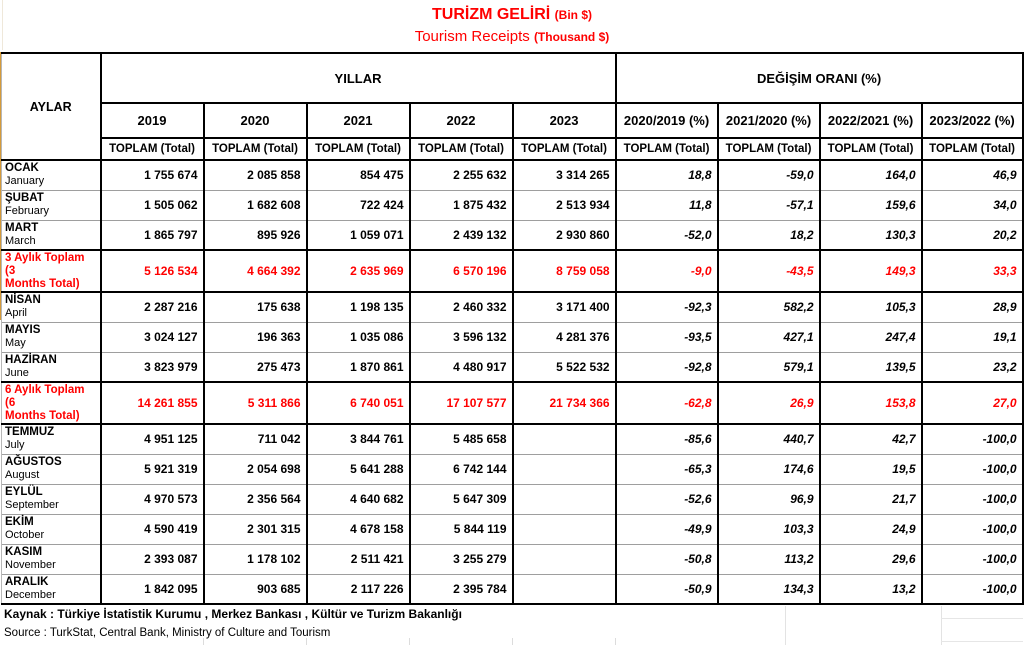 The width and height of the screenshot is (1024, 645). What do you see at coordinates (870, 366) in the screenshot?
I see `change-rate-cell: 139,5` at bounding box center [870, 366].